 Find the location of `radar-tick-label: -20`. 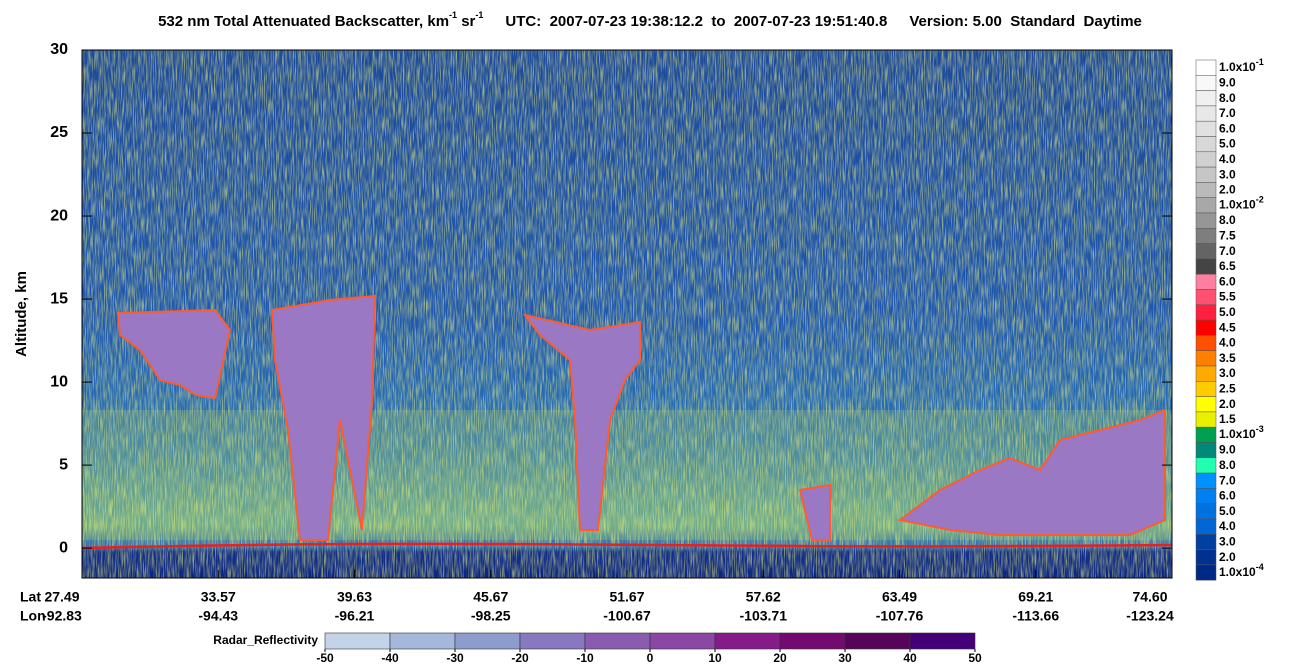

radar-tick-label: -20 is located at coordinates (520, 658).